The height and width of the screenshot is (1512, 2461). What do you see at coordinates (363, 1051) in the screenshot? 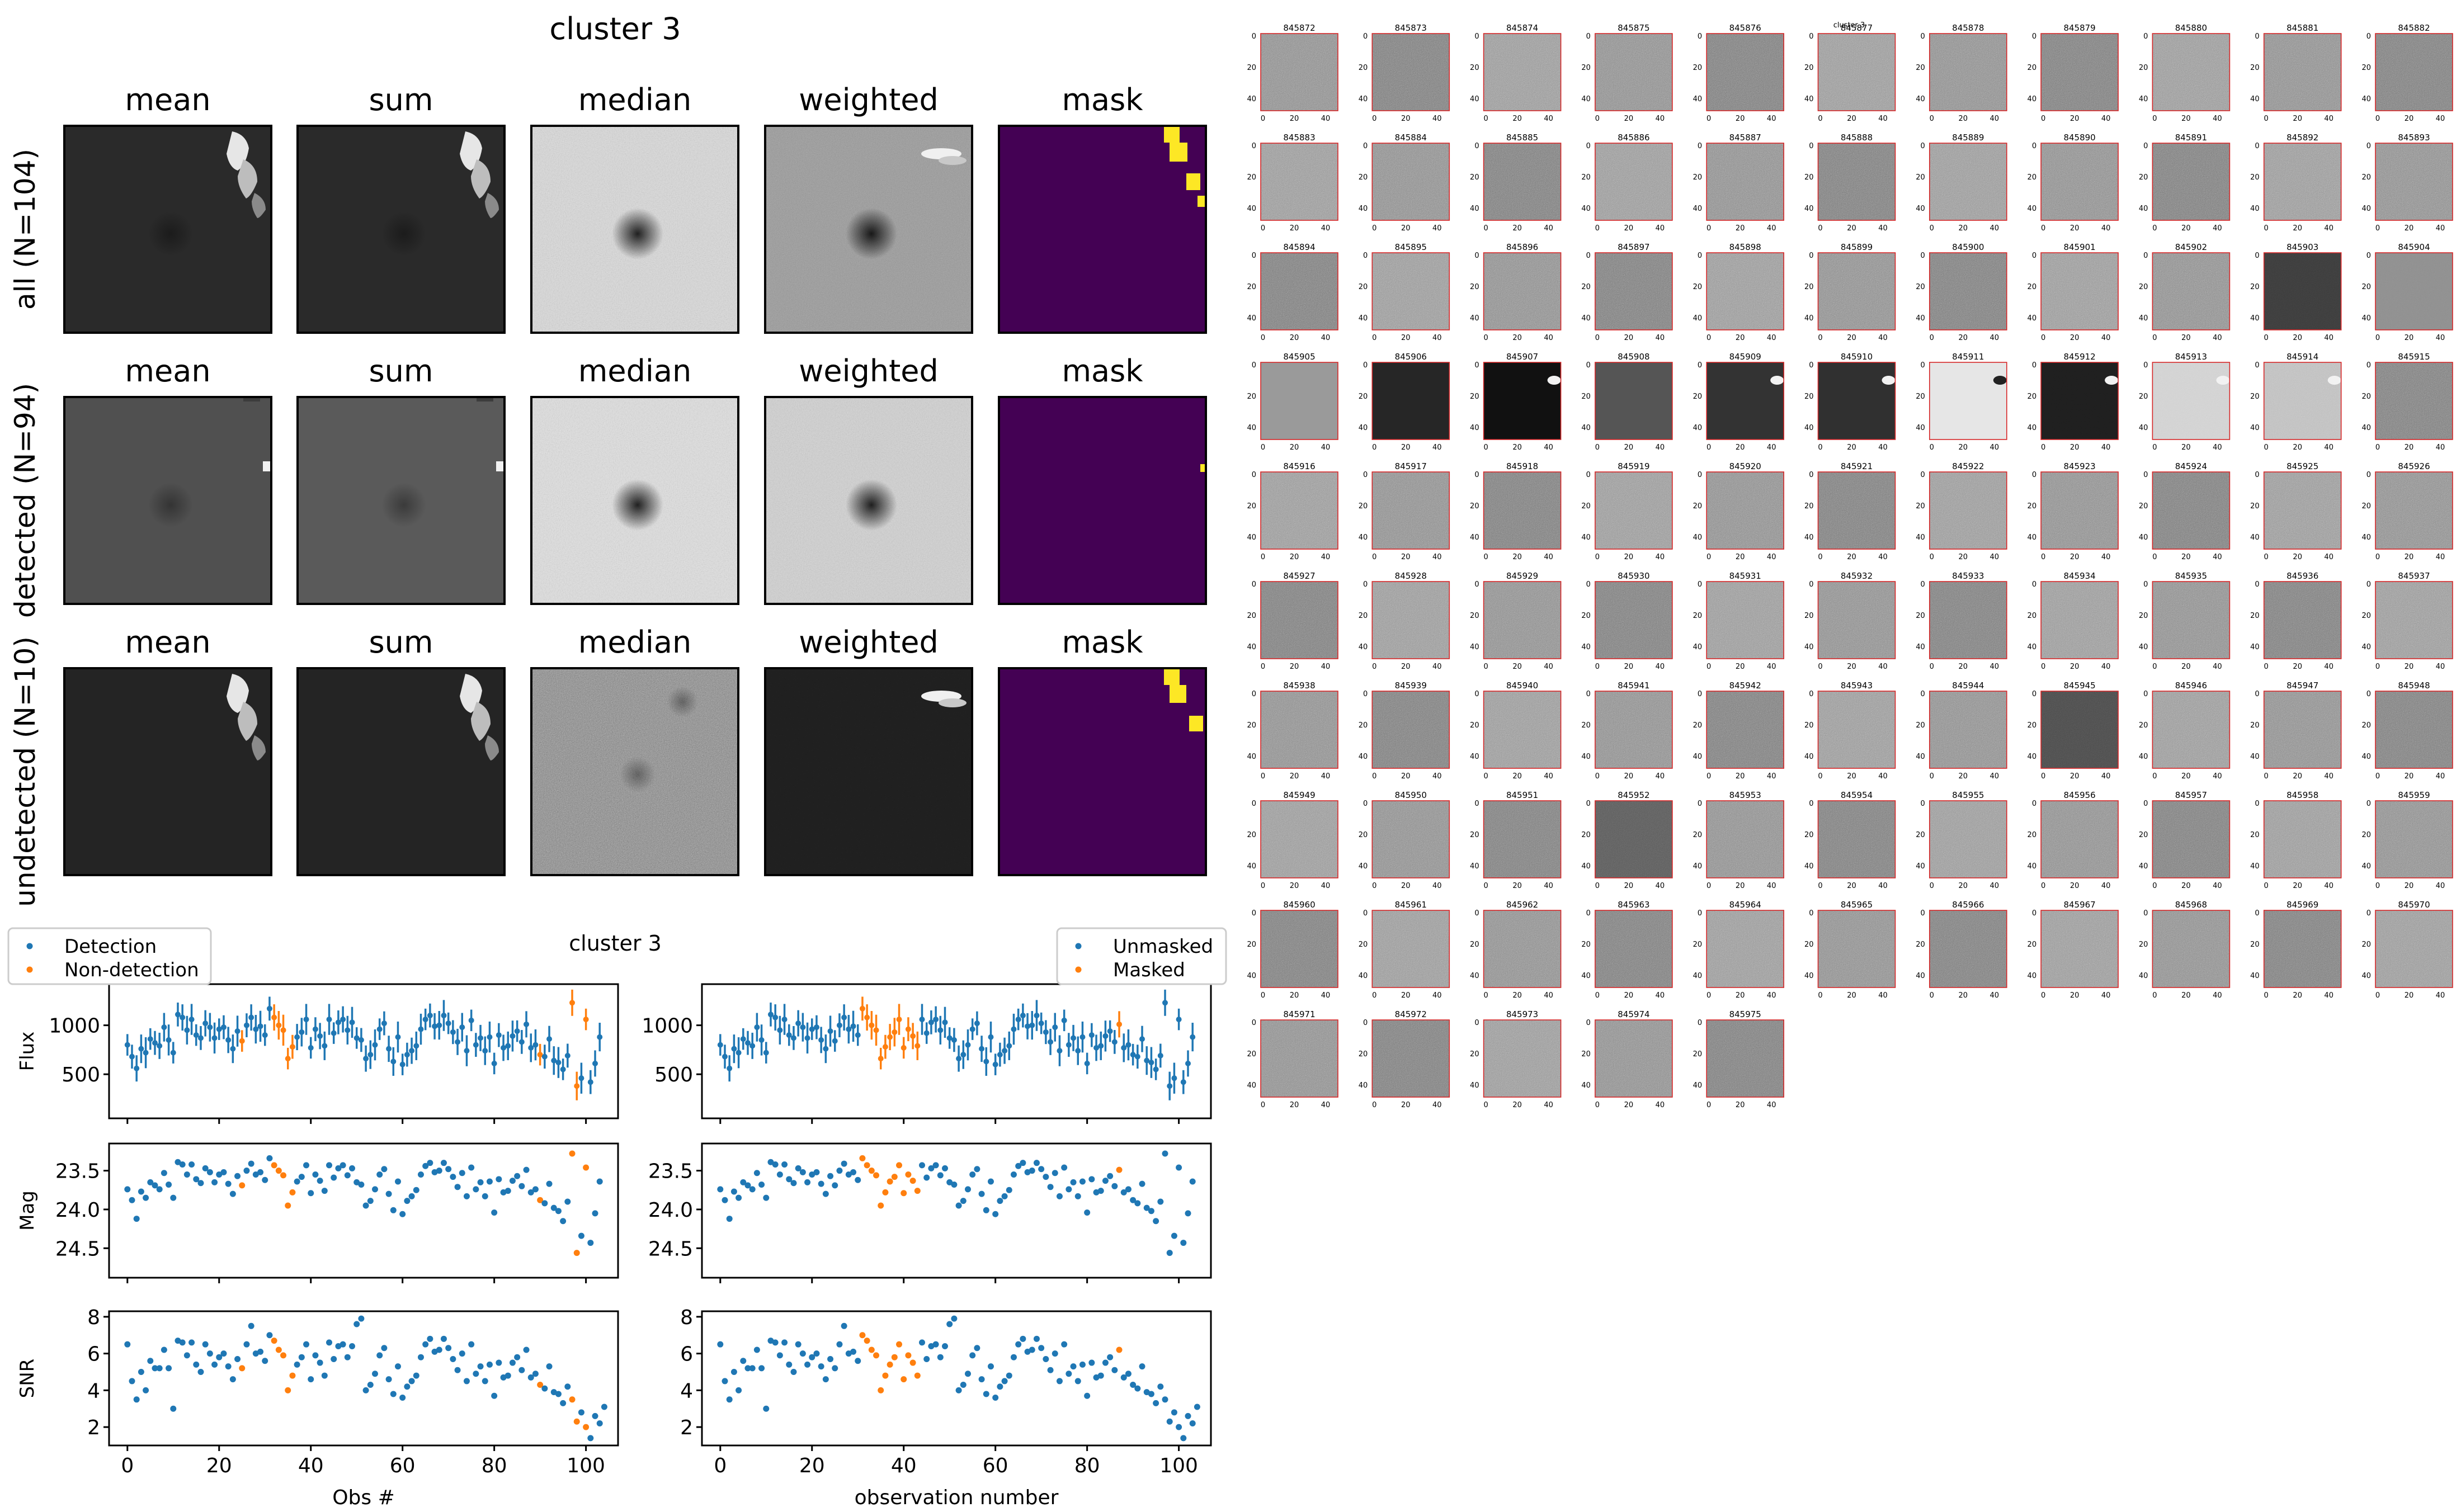
I see `plot-frame` at bounding box center [363, 1051].